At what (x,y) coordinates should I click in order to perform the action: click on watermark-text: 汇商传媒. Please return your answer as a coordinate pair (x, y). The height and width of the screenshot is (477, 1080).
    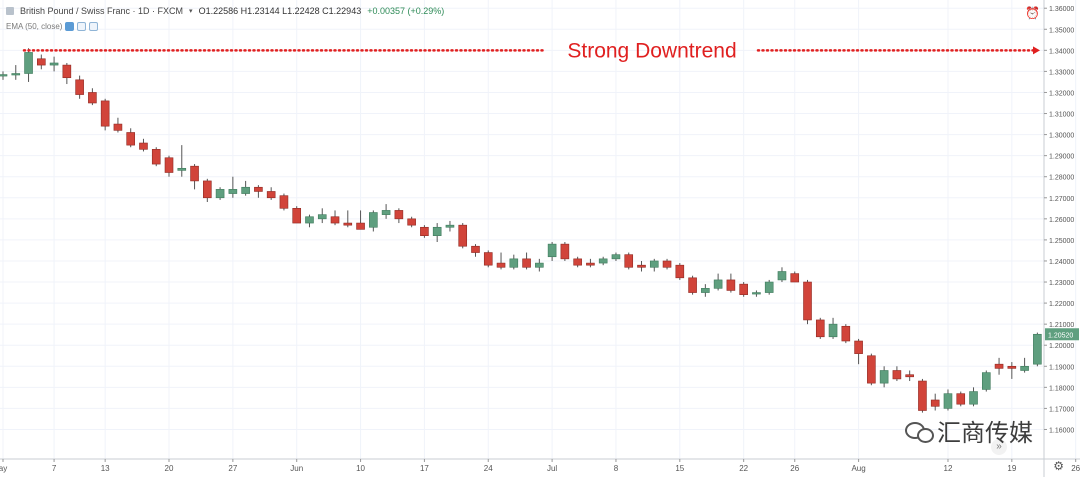
    Looking at the image, I should click on (985, 433).